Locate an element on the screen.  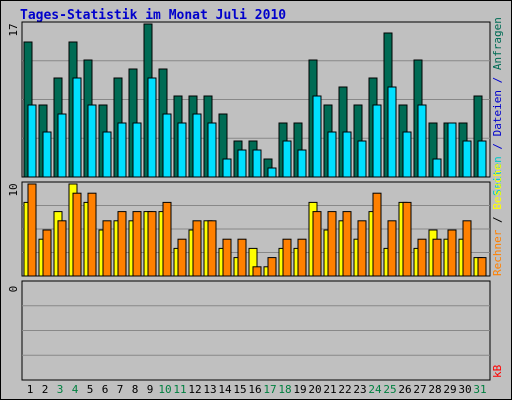
x-tick-label-day-31: 31 is located at coordinates (479, 389).